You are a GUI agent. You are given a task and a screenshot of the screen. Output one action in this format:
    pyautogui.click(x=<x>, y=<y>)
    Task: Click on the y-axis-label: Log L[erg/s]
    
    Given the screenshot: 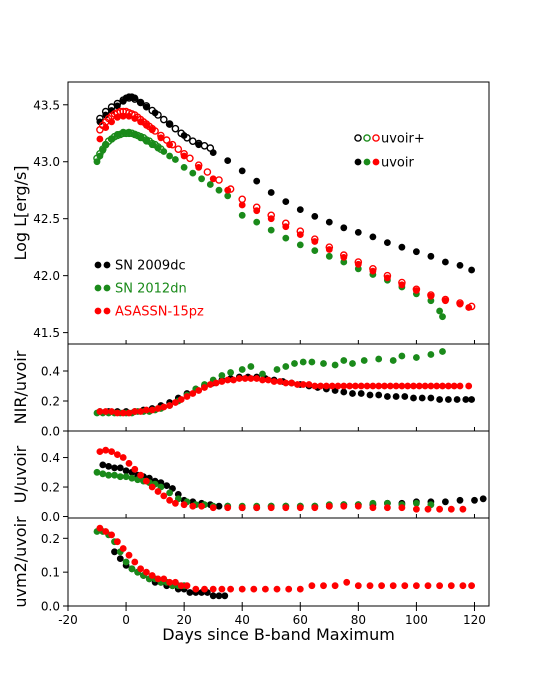 What is the action you would take?
    pyautogui.click(x=20, y=212)
    